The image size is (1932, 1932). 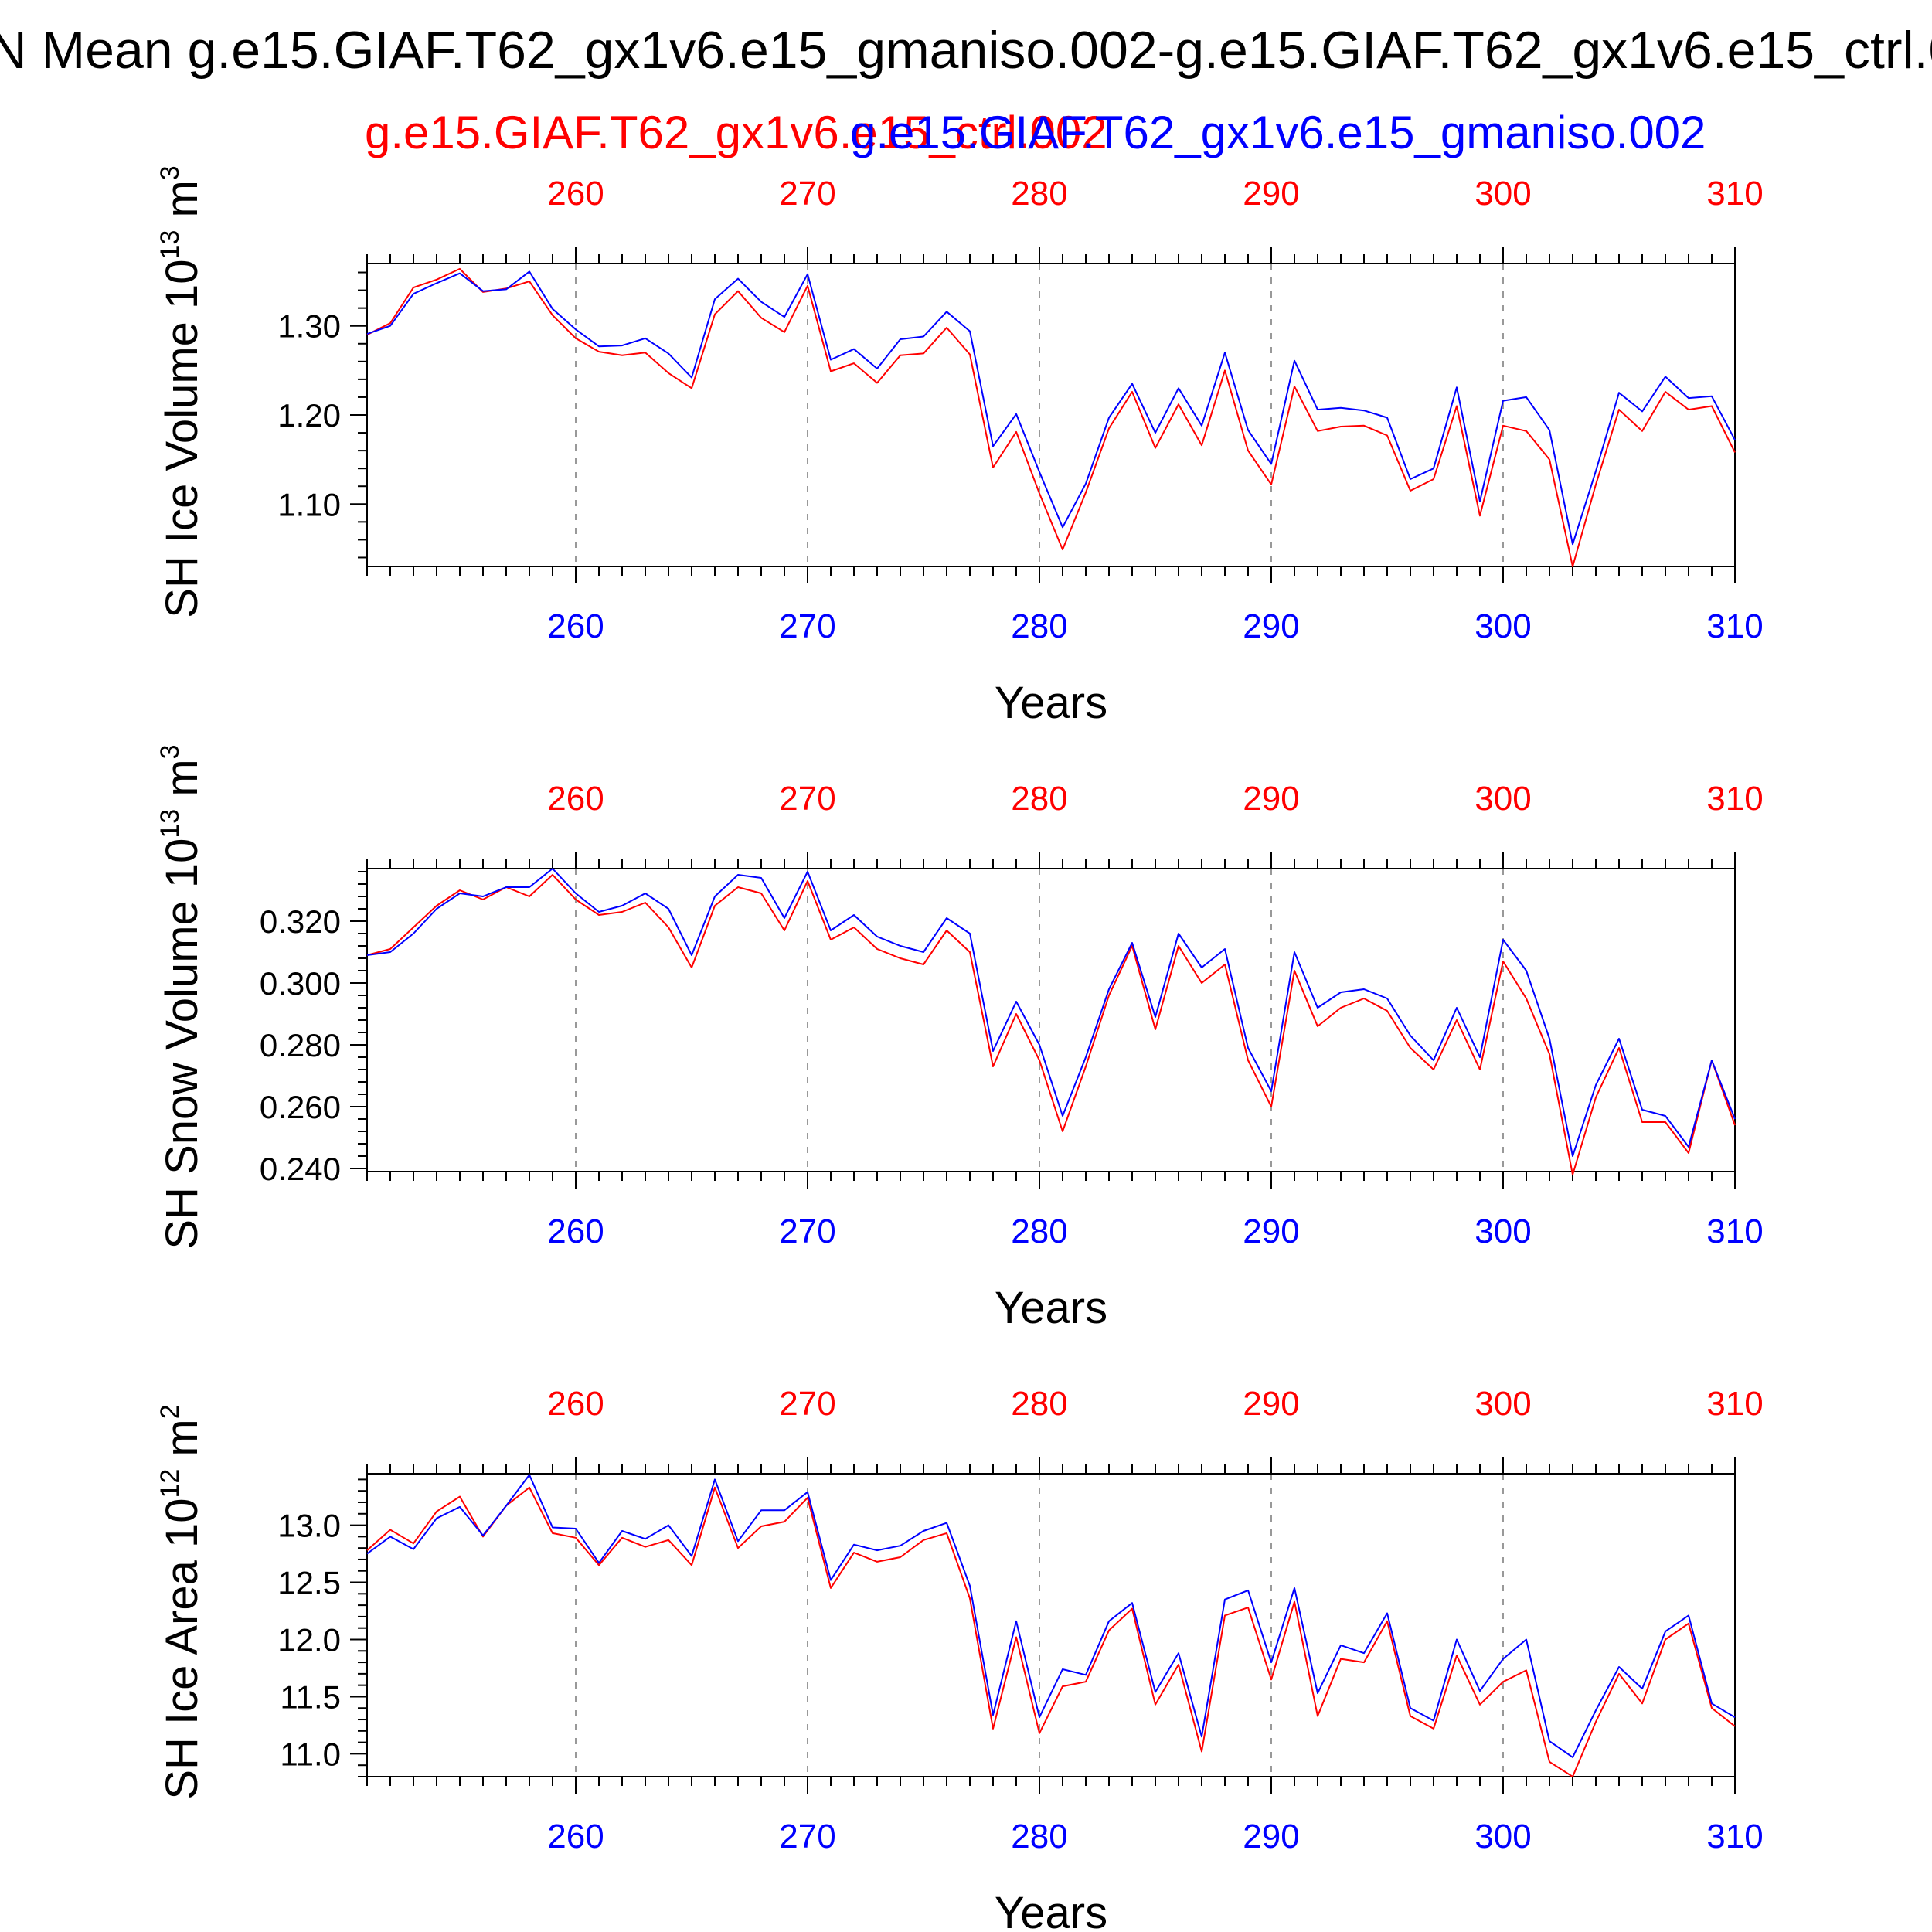 I want to click on y-tick-label: 0.260, so click(x=300, y=1107).